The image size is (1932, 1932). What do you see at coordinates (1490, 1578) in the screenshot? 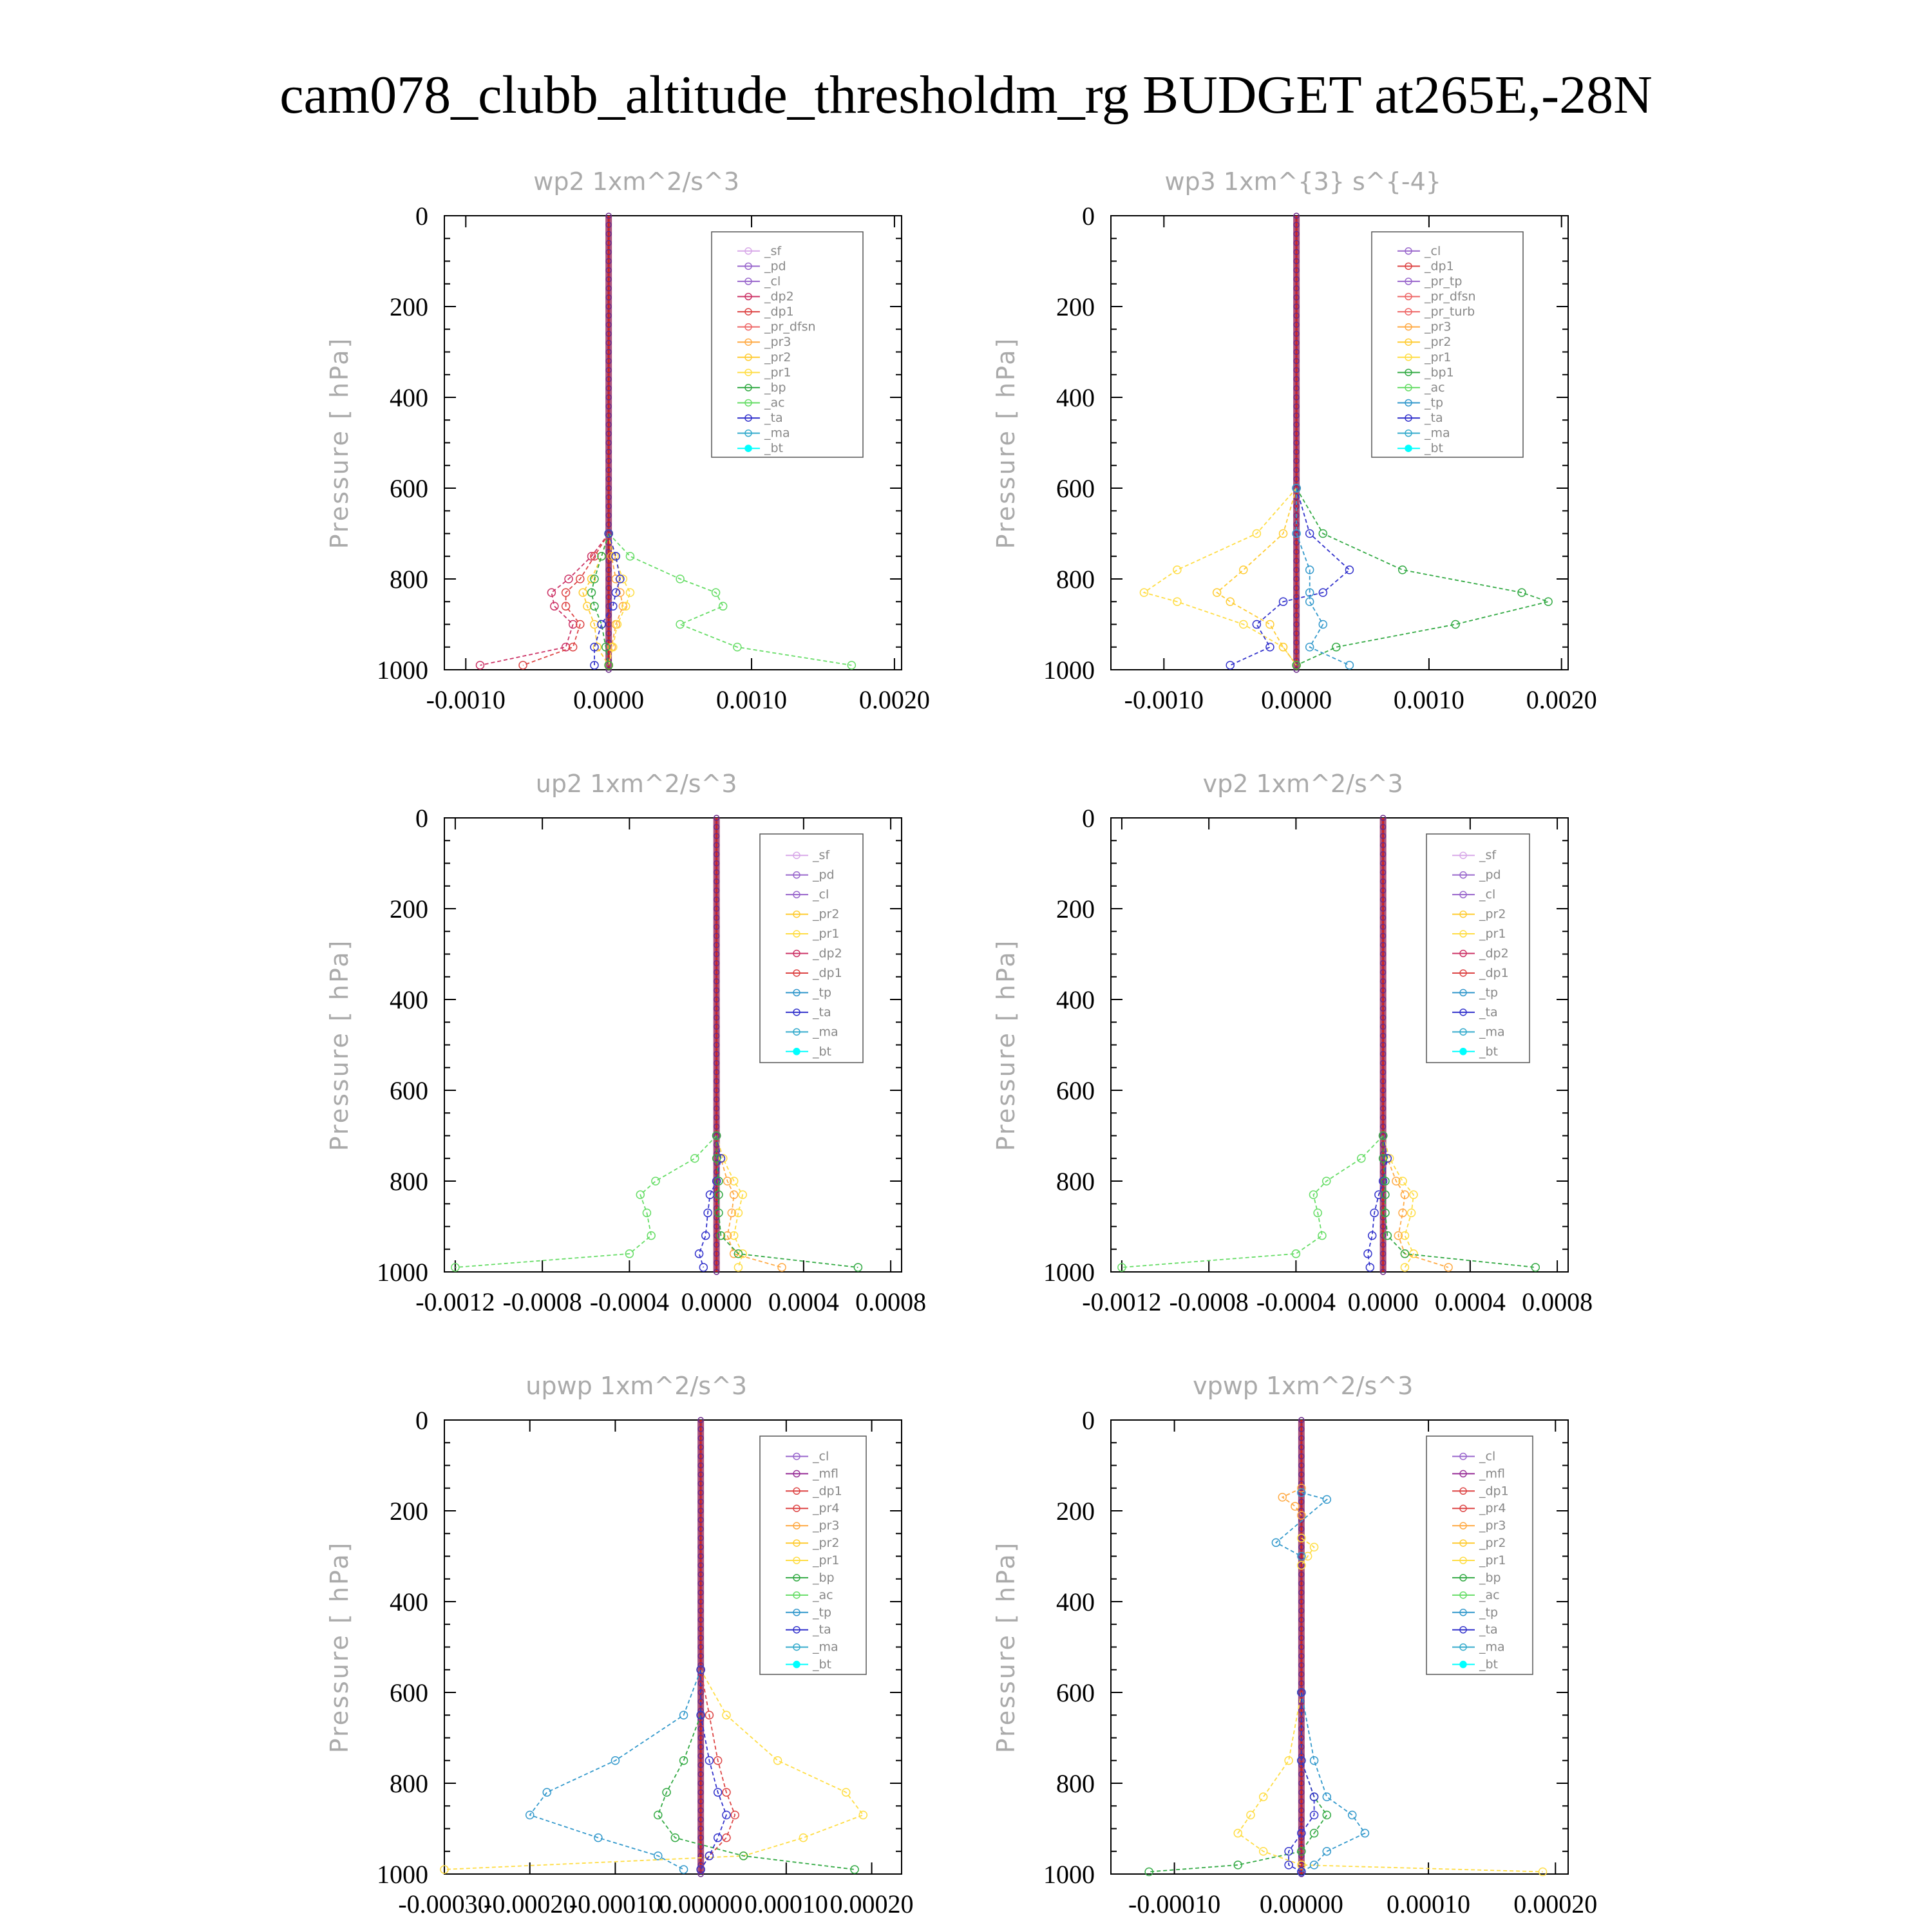
I see `legend-label: _bp` at bounding box center [1490, 1578].